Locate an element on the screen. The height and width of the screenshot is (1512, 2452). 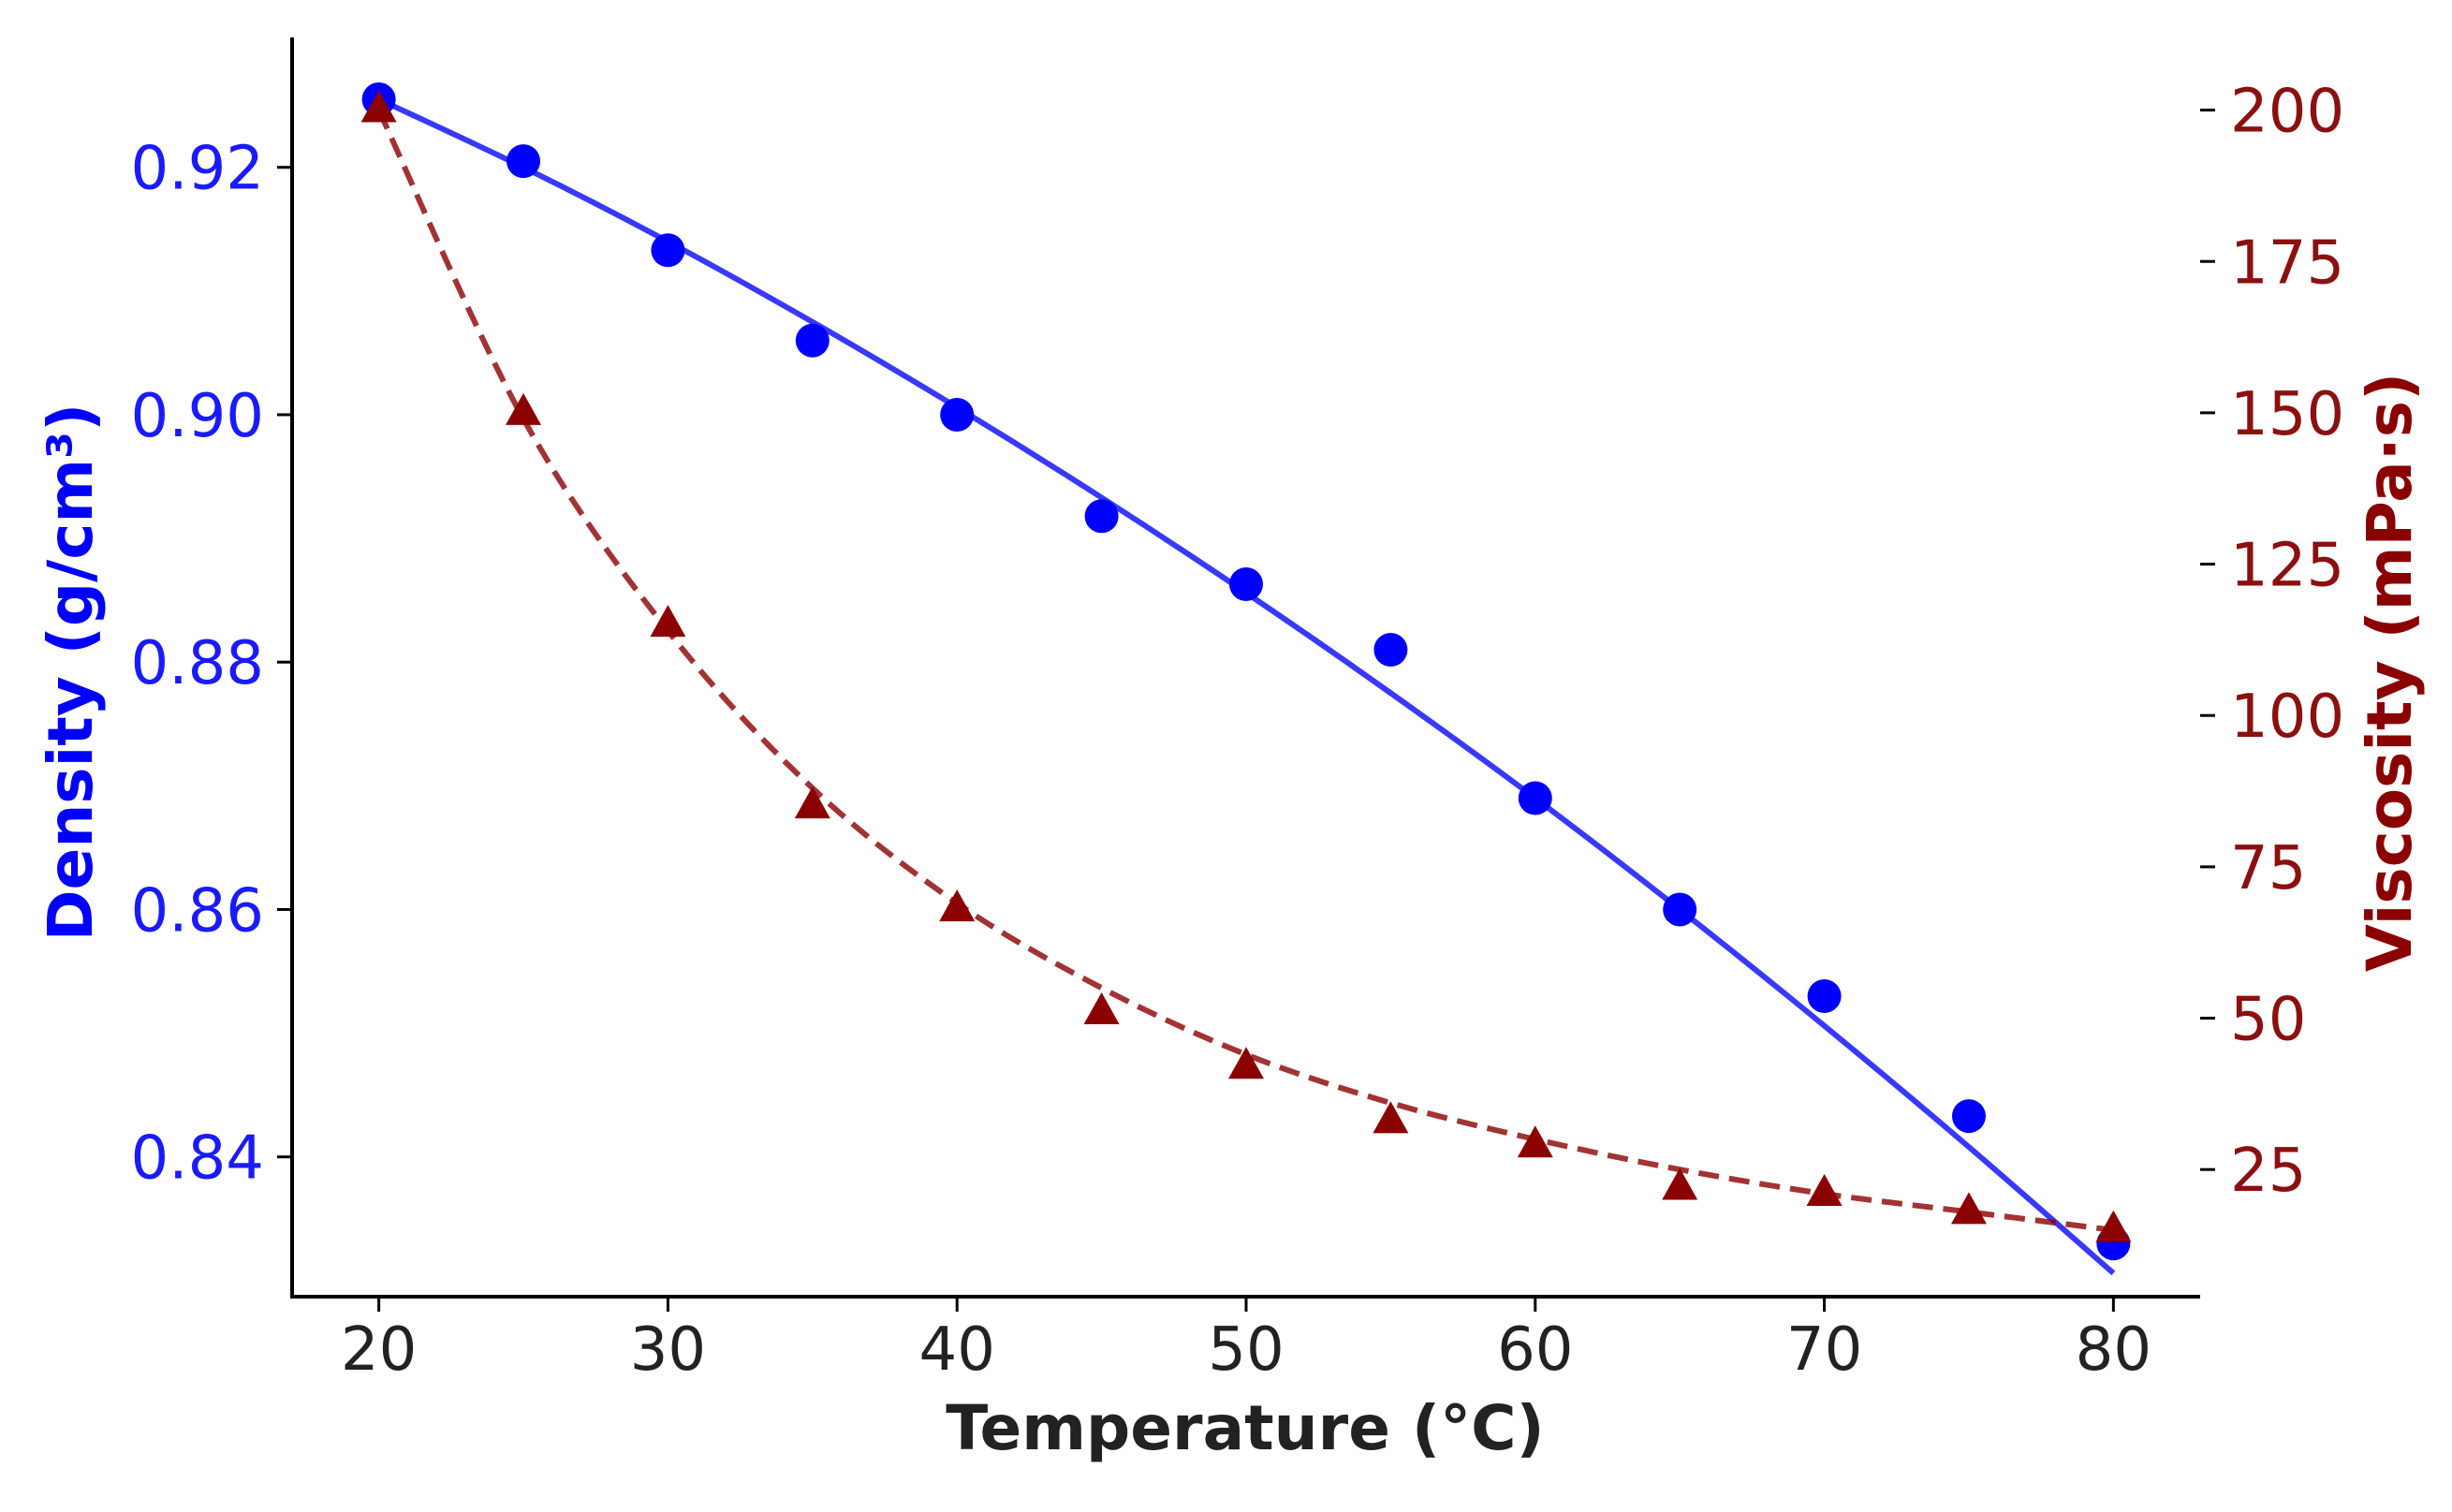
right-tick-label: 200 is located at coordinates (2287, 112).